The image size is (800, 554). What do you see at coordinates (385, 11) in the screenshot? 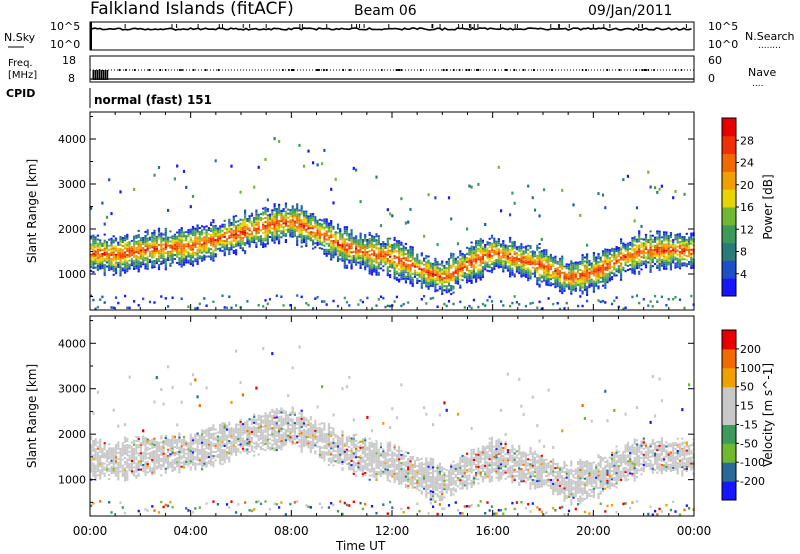
I see `beam-title: Beam 06` at bounding box center [385, 11].